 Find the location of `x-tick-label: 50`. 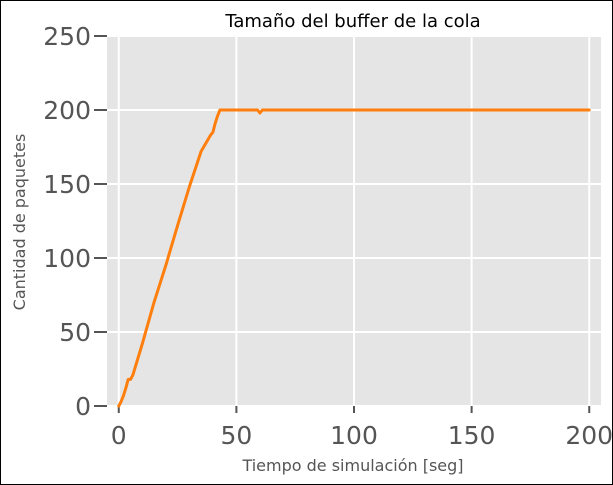

x-tick-label: 50 is located at coordinates (236, 435).